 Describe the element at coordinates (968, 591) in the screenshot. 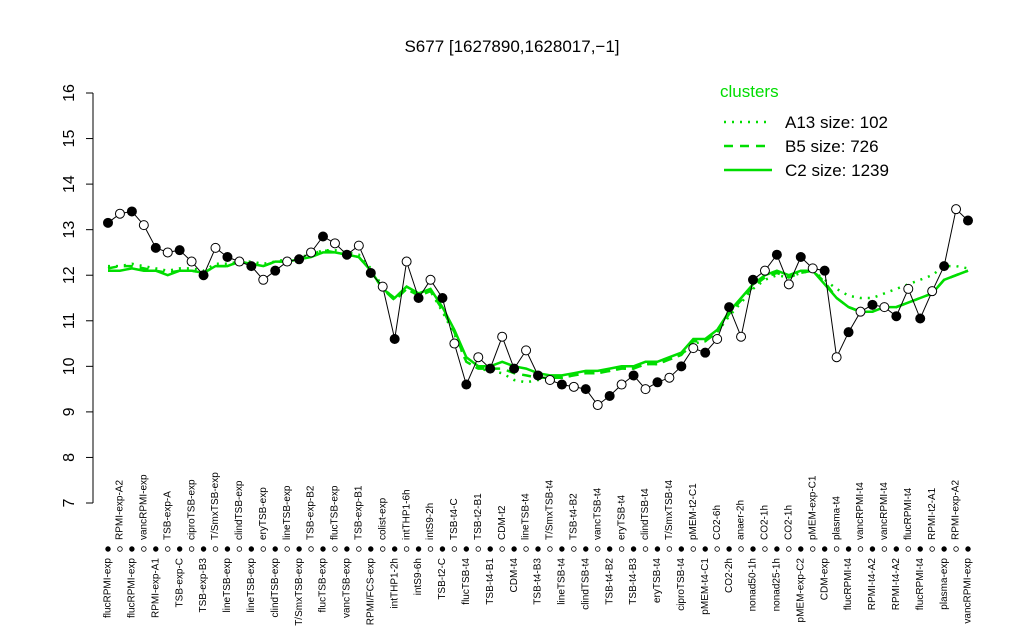

I see `x-tick-label: vancRPMI-exp` at that location.